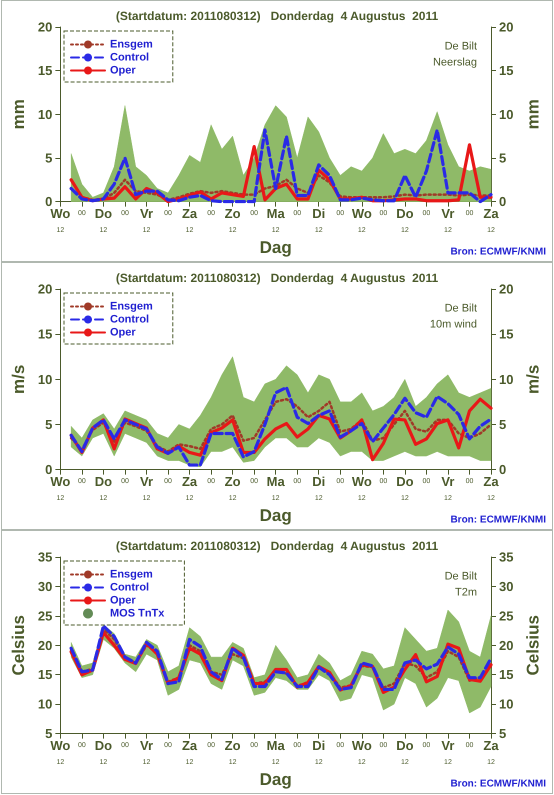  Describe the element at coordinates (532, 379) in the screenshot. I see `y2-axis-title: m/s` at that location.